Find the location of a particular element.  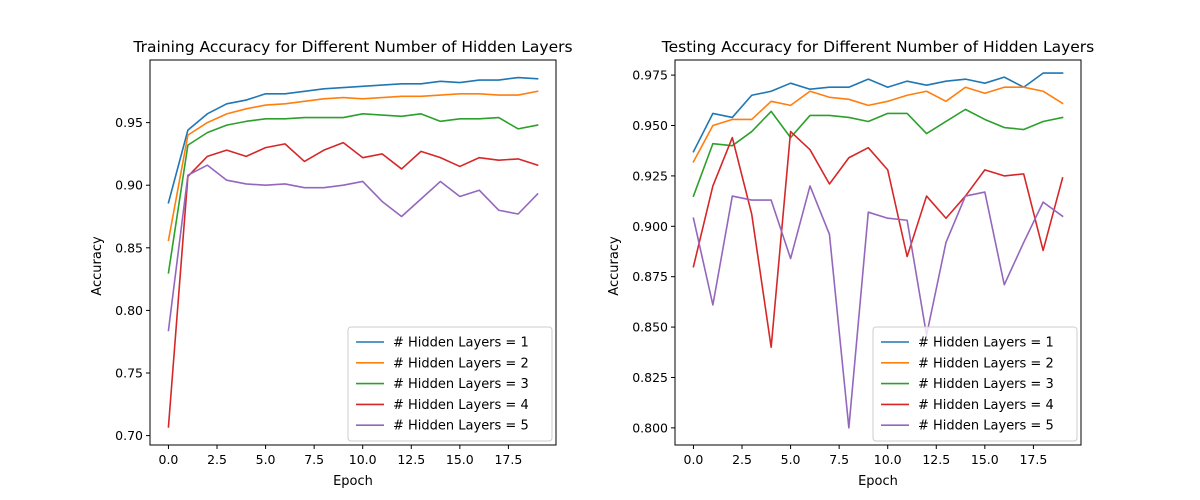

y-tick-label: 0.950 is located at coordinates (650, 125).